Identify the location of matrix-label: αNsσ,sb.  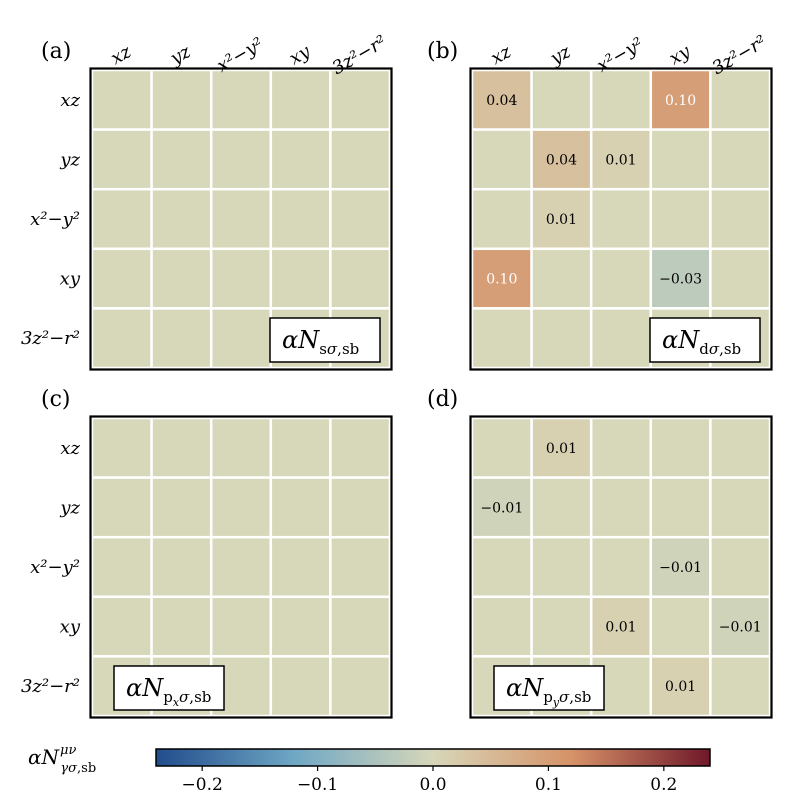
(320, 342).